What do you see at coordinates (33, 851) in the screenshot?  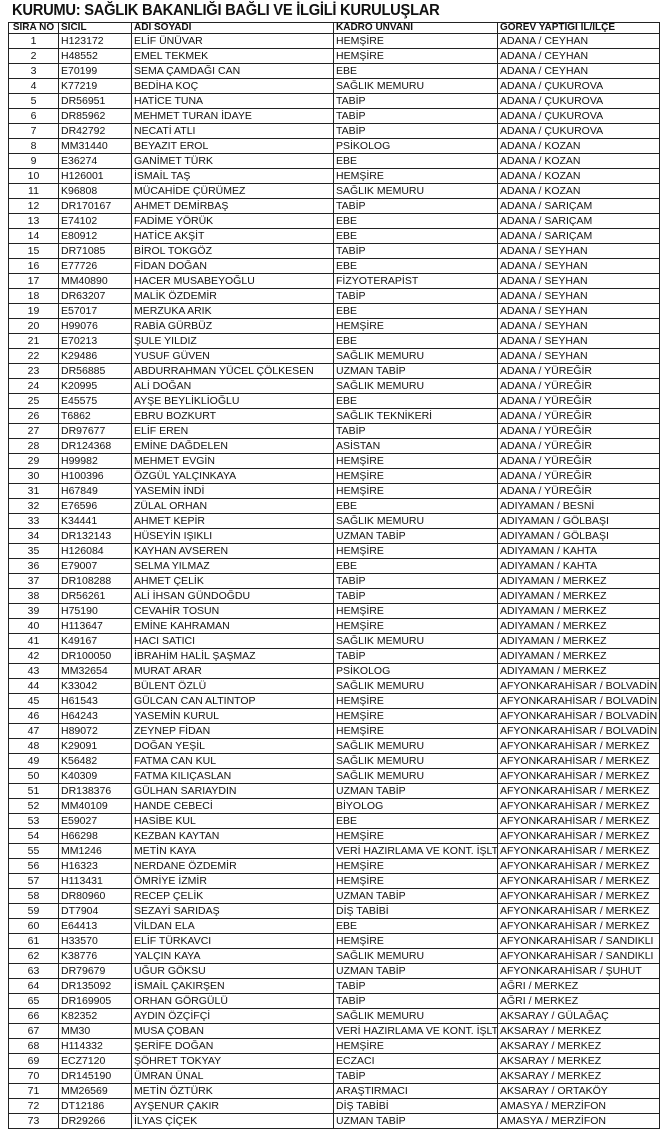 I see `cell-sira-no: 55` at bounding box center [33, 851].